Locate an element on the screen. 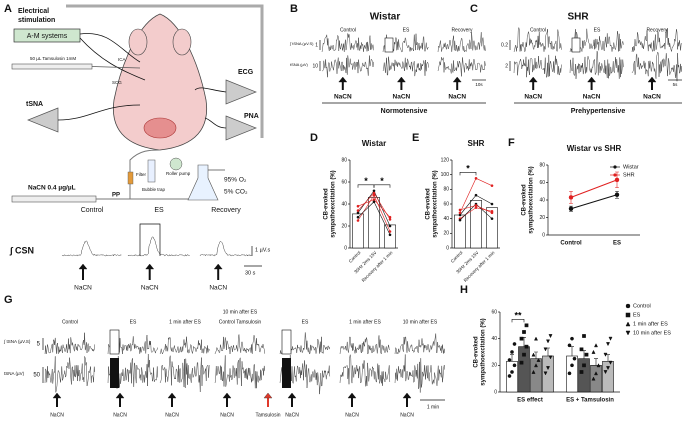 This screenshot has width=686, height=422. rat-ear is located at coordinates (182, 42).